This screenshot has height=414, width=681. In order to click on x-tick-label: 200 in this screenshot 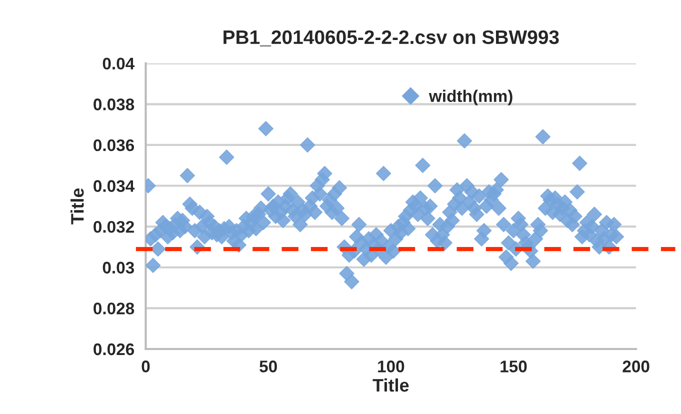, I will do `click(636, 366)`.